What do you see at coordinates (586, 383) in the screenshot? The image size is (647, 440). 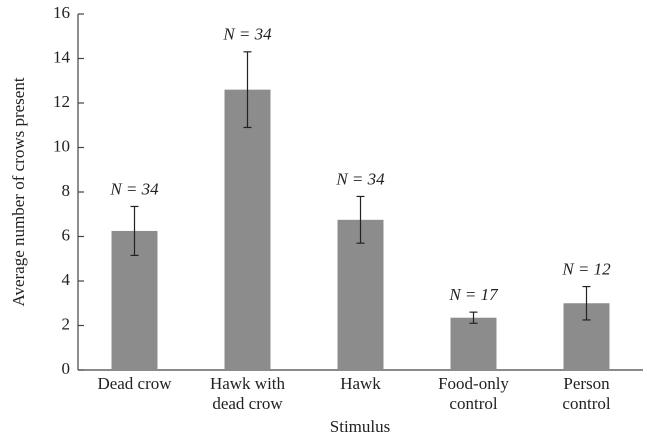 I see `x-tick-label: Person` at bounding box center [586, 383].